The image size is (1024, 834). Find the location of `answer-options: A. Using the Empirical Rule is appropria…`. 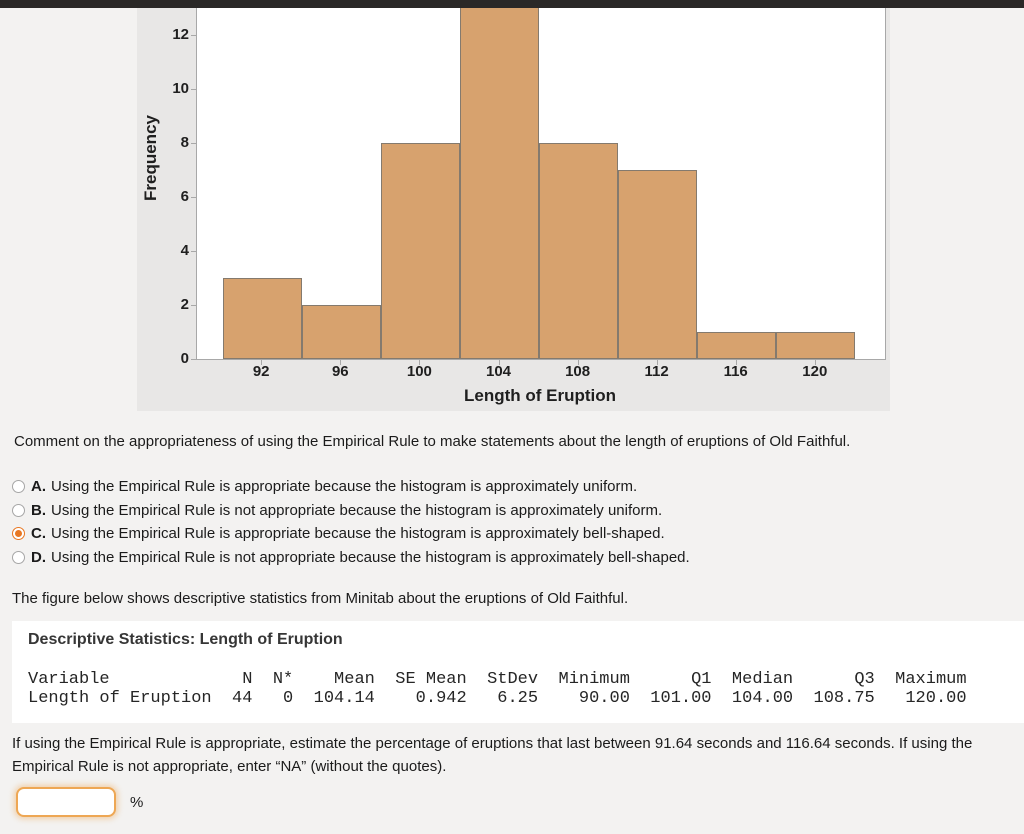

answer-options: A. Using the Empirical Rule is appropria… is located at coordinates (518, 522).